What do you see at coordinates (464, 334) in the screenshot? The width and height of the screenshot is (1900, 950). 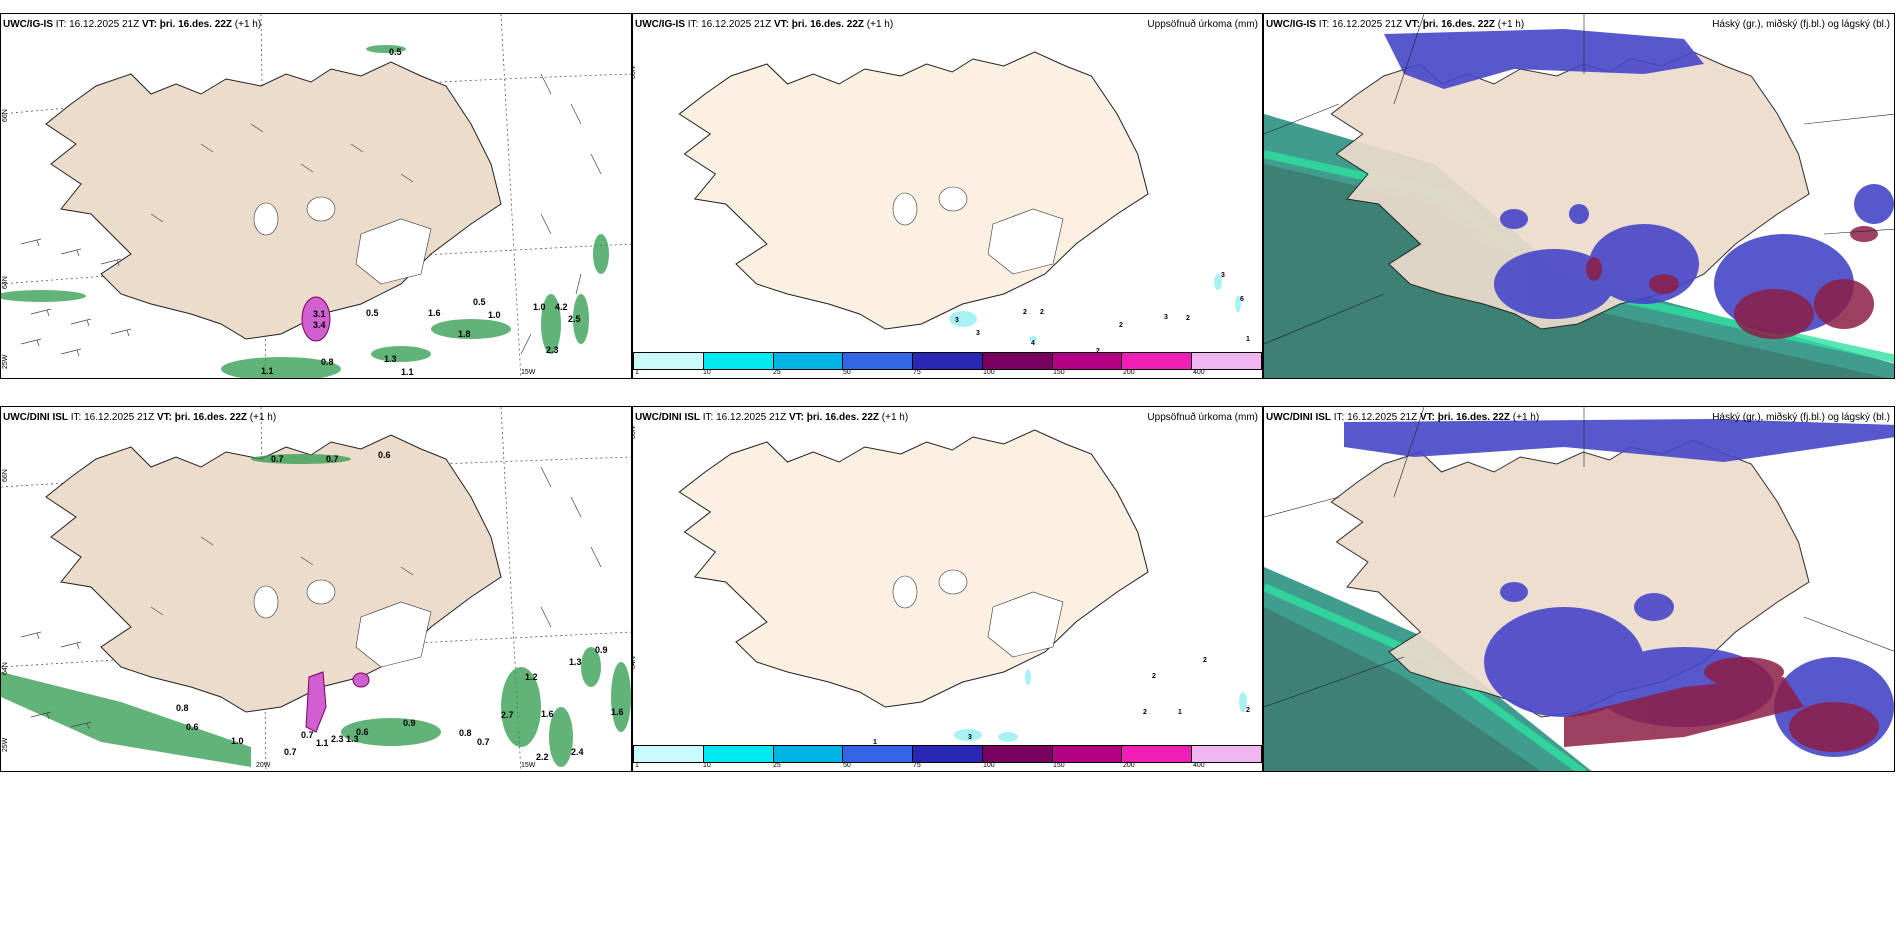 I see `wind-value: 1.8` at bounding box center [464, 334].